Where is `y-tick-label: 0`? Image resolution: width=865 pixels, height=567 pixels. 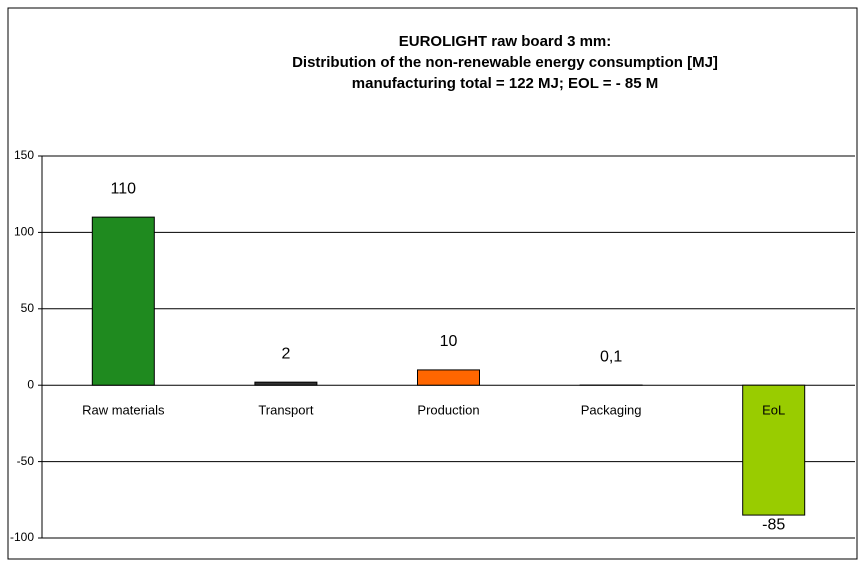 y-tick-label: 0 is located at coordinates (30, 384).